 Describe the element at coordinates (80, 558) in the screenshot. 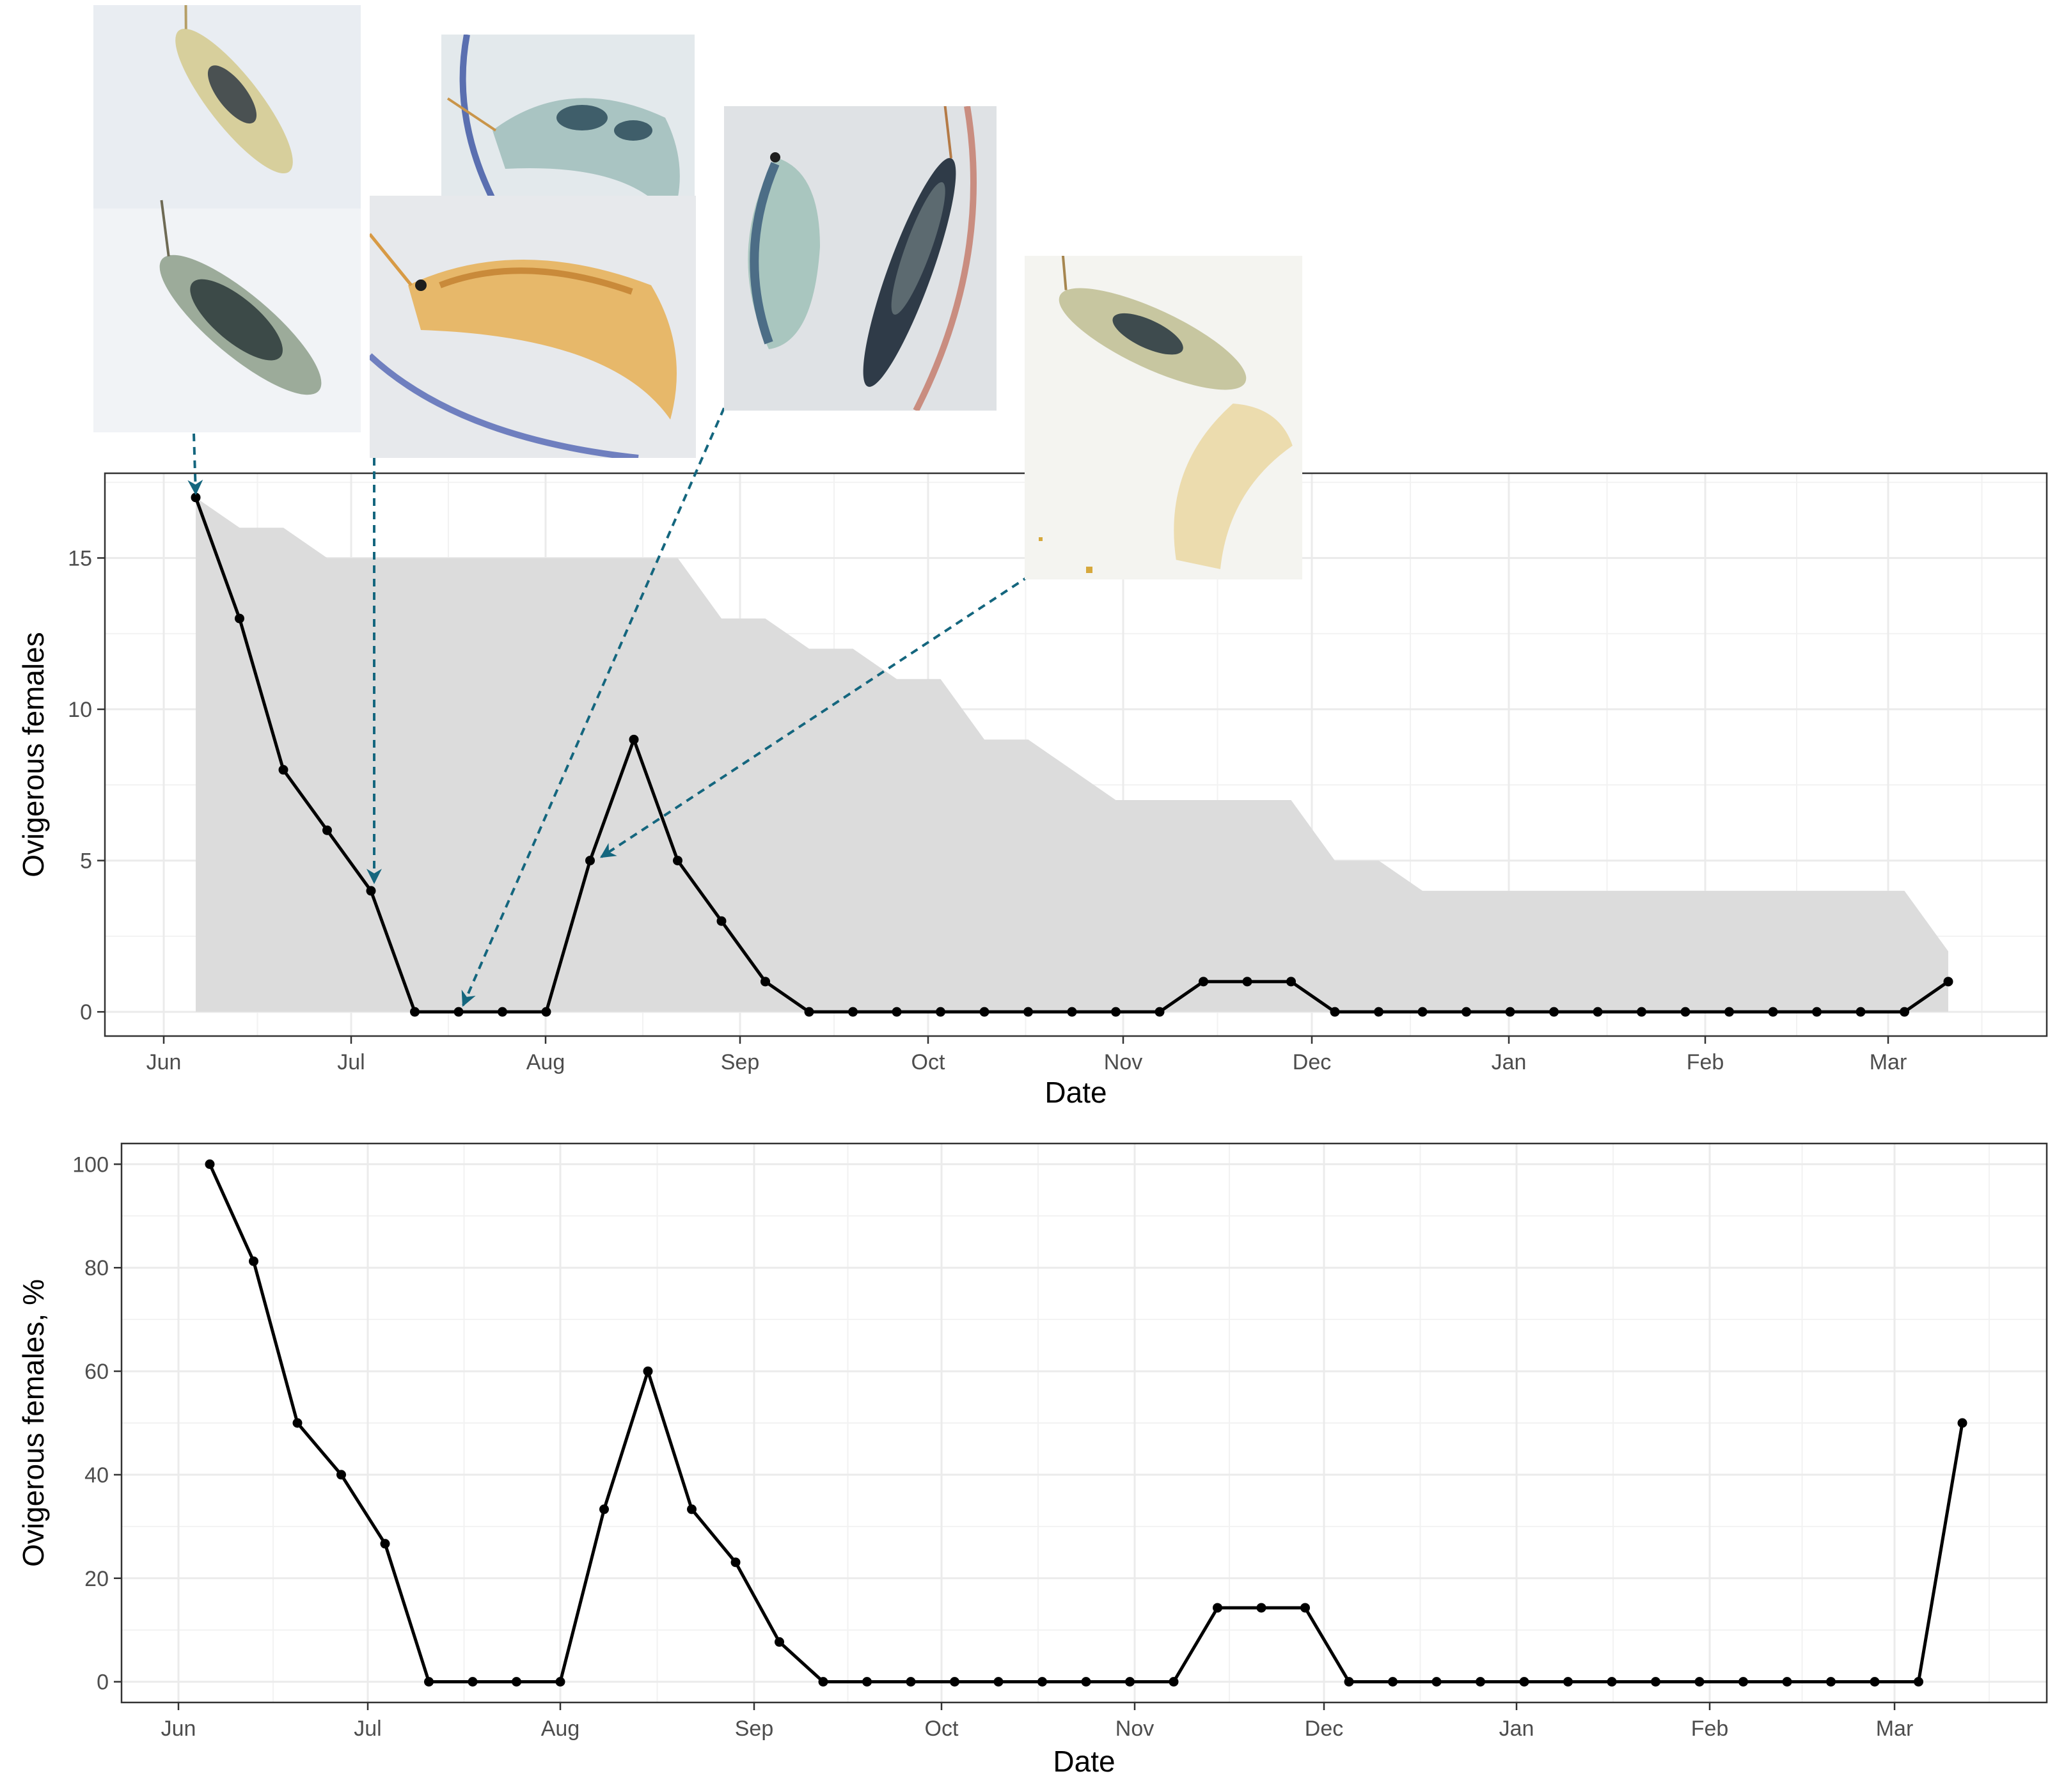

I see `y-tick-label: 15` at that location.